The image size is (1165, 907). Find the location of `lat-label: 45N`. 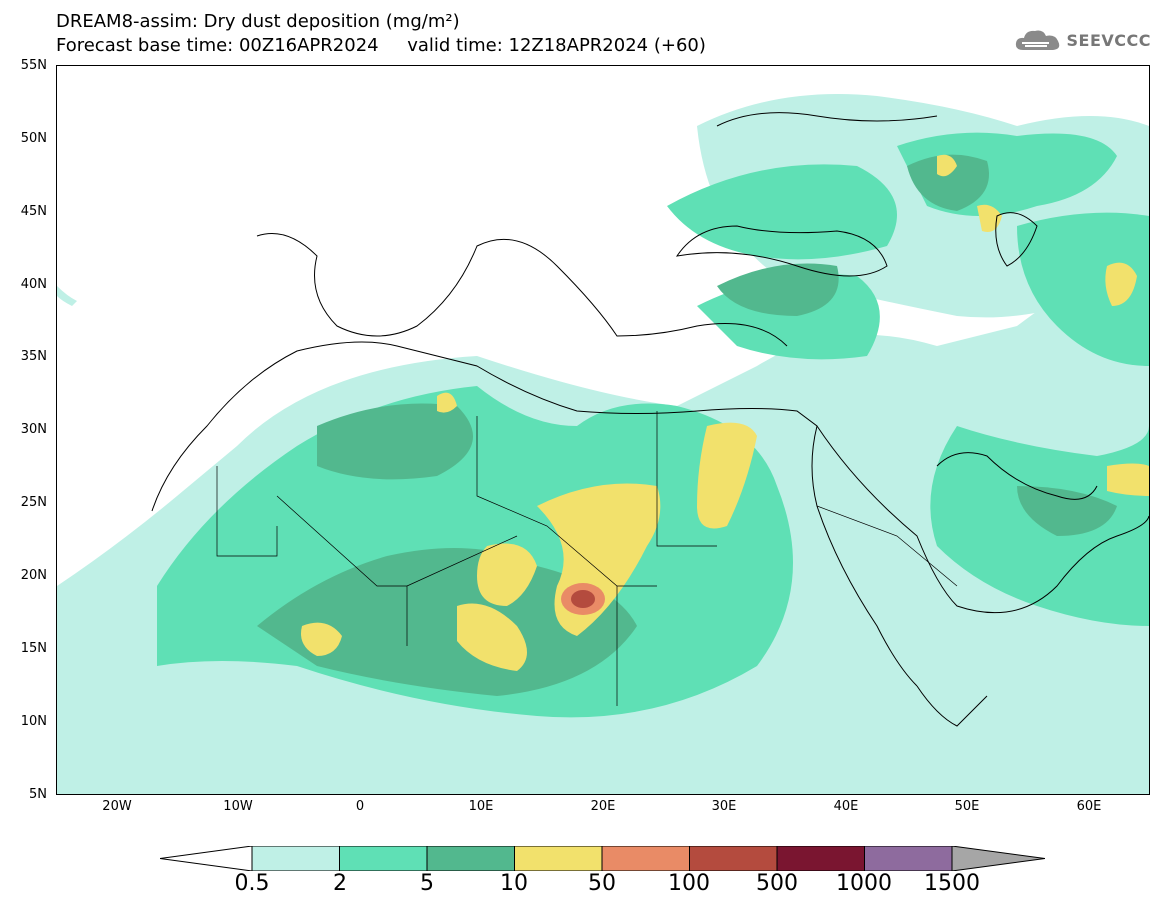

lat-label: 45N is located at coordinates (33, 211).